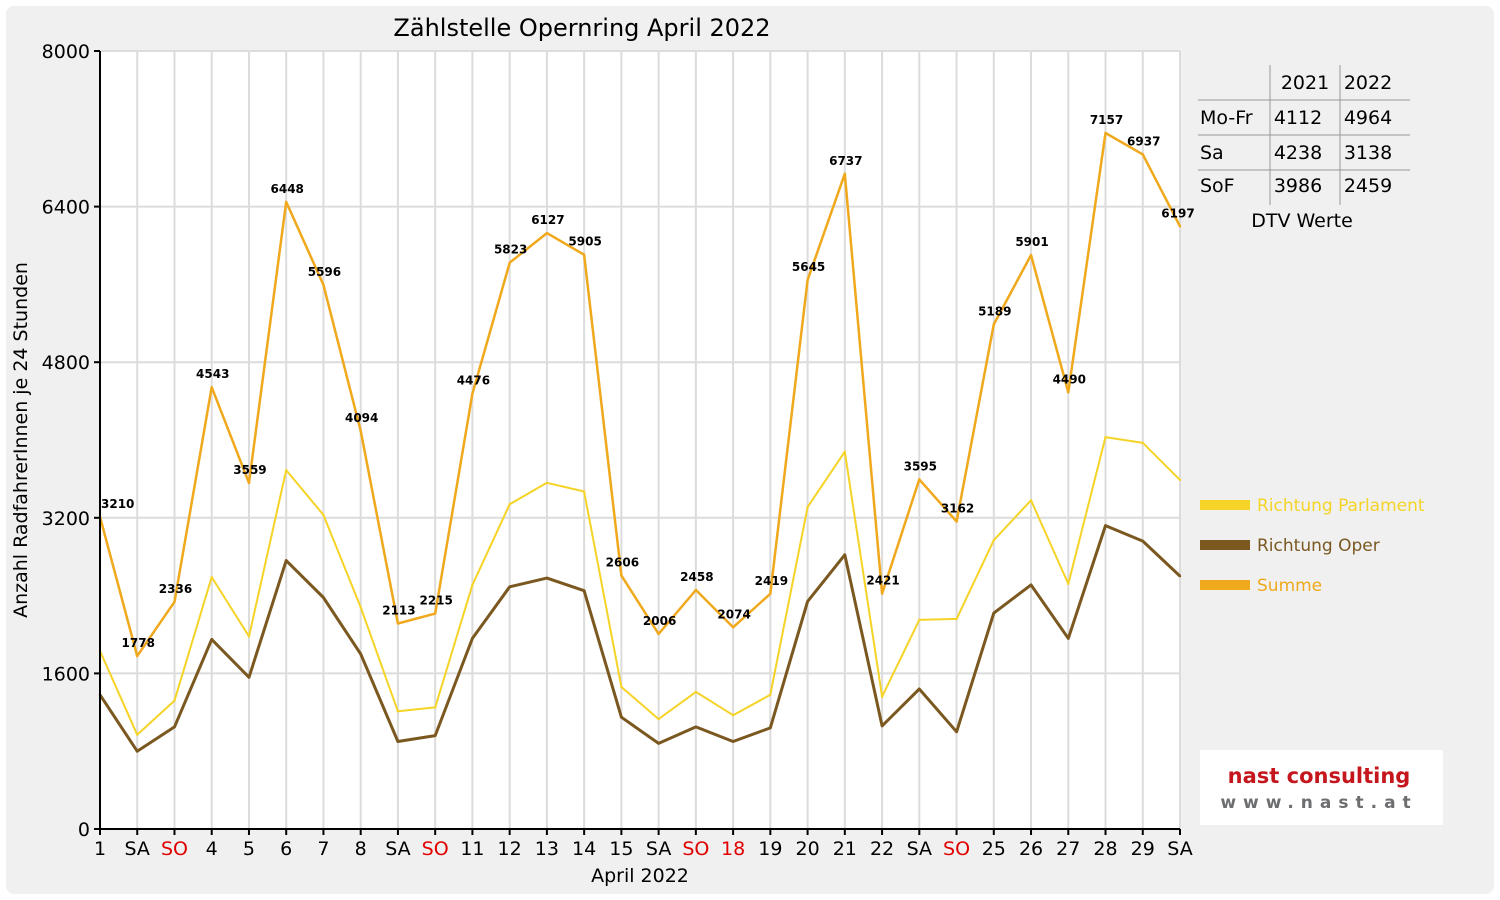 Image resolution: width=1500 pixels, height=900 pixels. I want to click on logo-box: nast consulting www.nast.at, so click(1321, 787).